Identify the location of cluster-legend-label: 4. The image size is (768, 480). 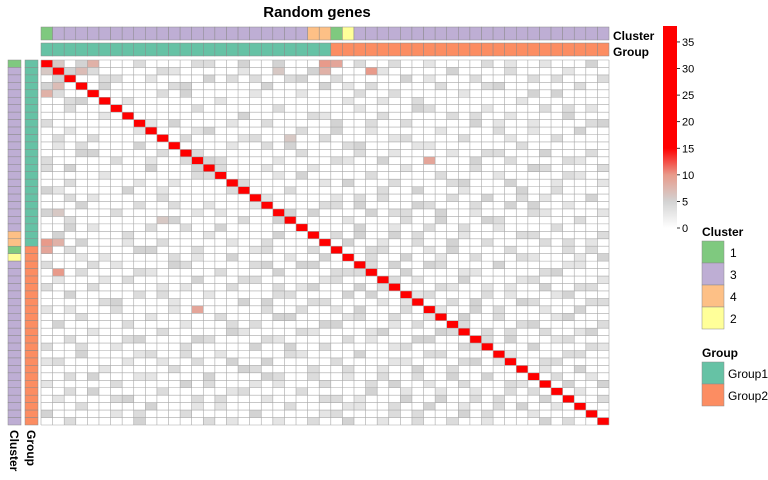
(733, 297).